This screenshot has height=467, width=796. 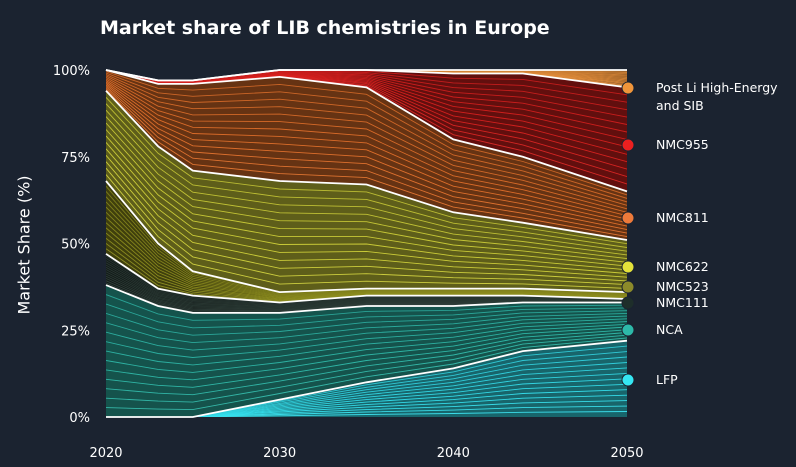 What do you see at coordinates (682, 302) in the screenshot?
I see `legend-label: NMC111` at bounding box center [682, 302].